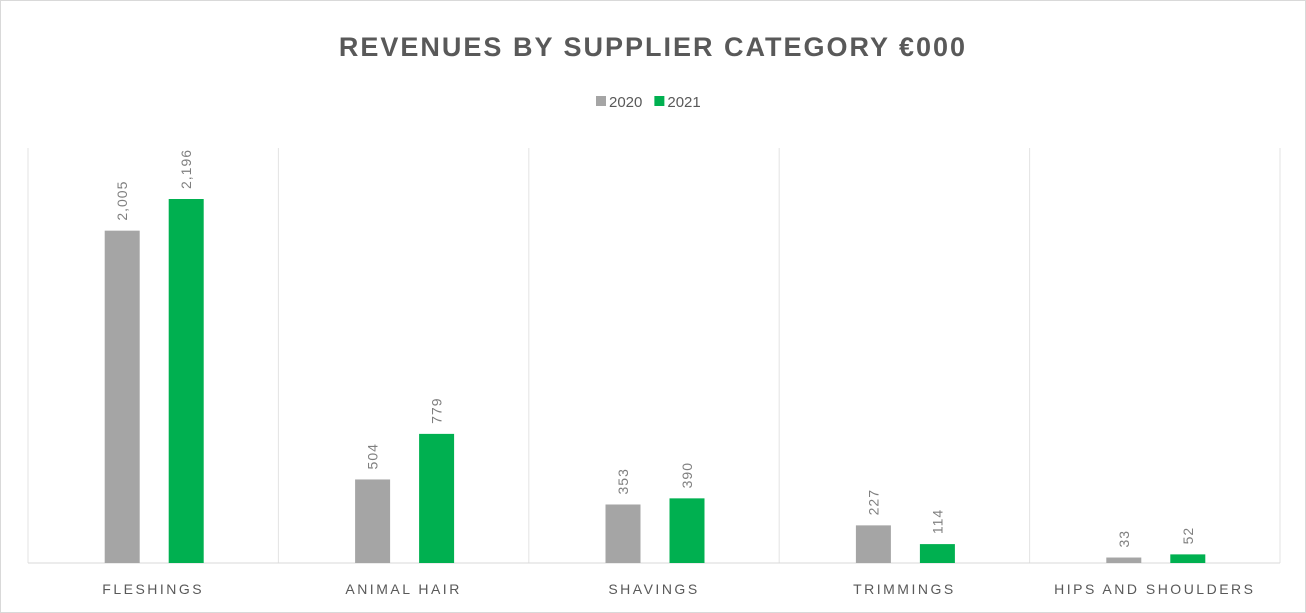 This screenshot has width=1306, height=613. What do you see at coordinates (437, 411) in the screenshot?
I see `data-label: 779` at bounding box center [437, 411].